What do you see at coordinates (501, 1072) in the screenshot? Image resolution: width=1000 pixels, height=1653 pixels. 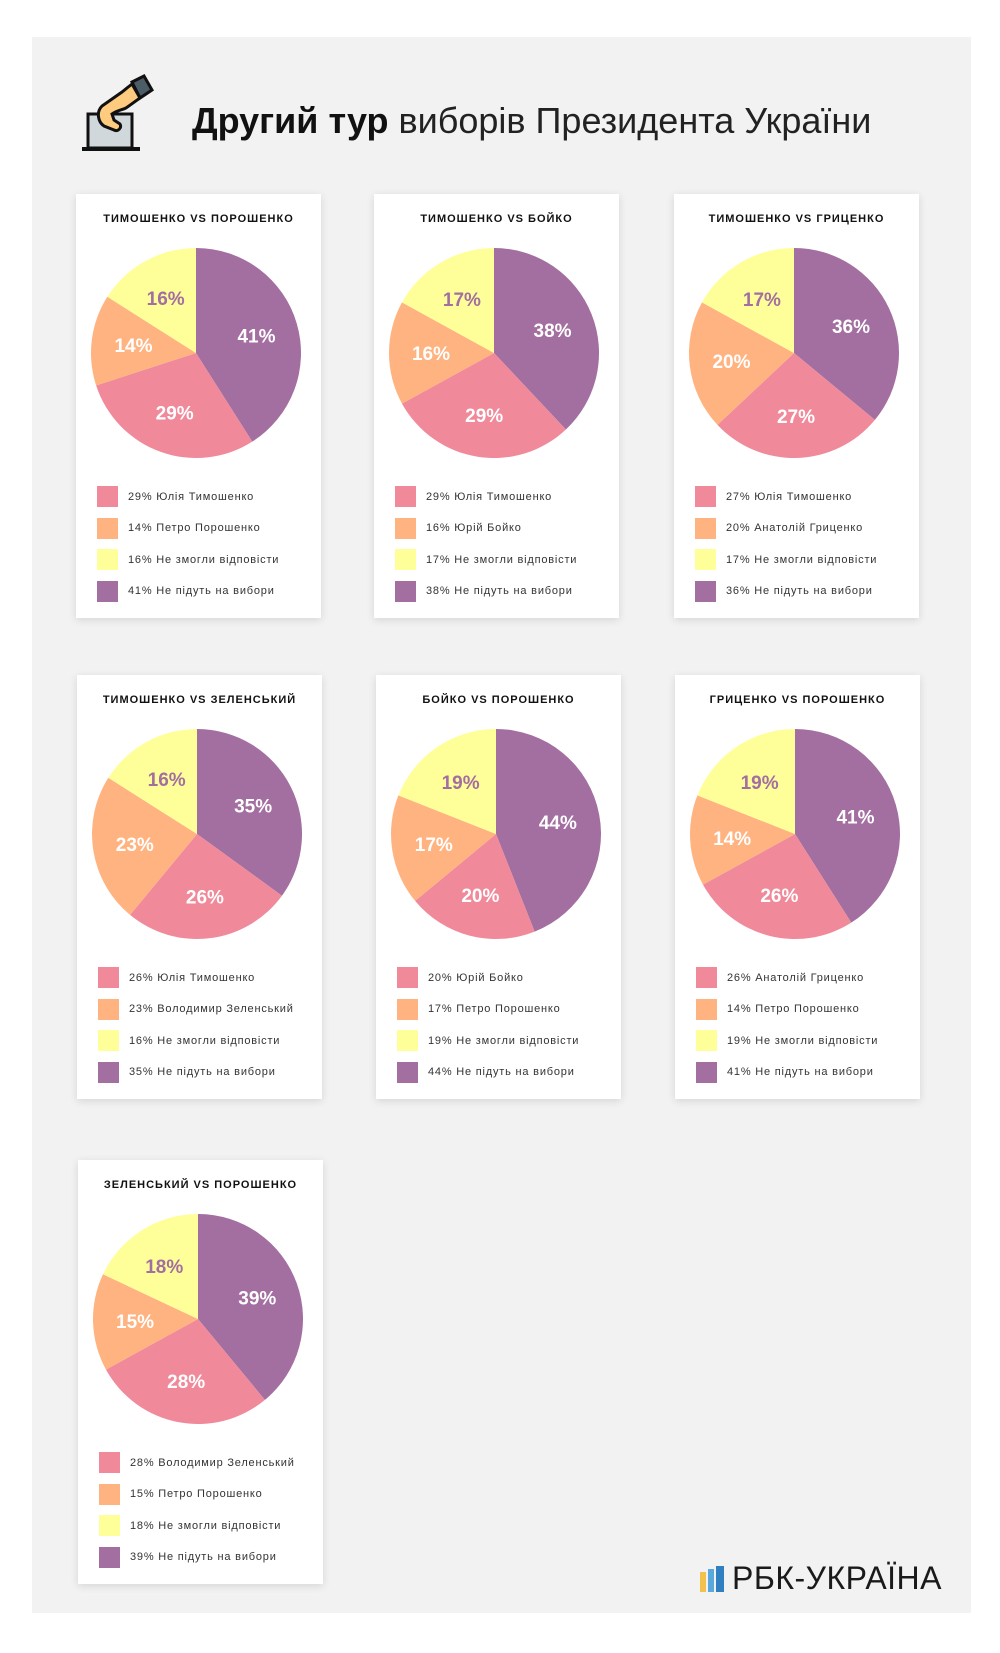 I see `legend-label: 44% Не підуть на вибори` at bounding box center [501, 1072].